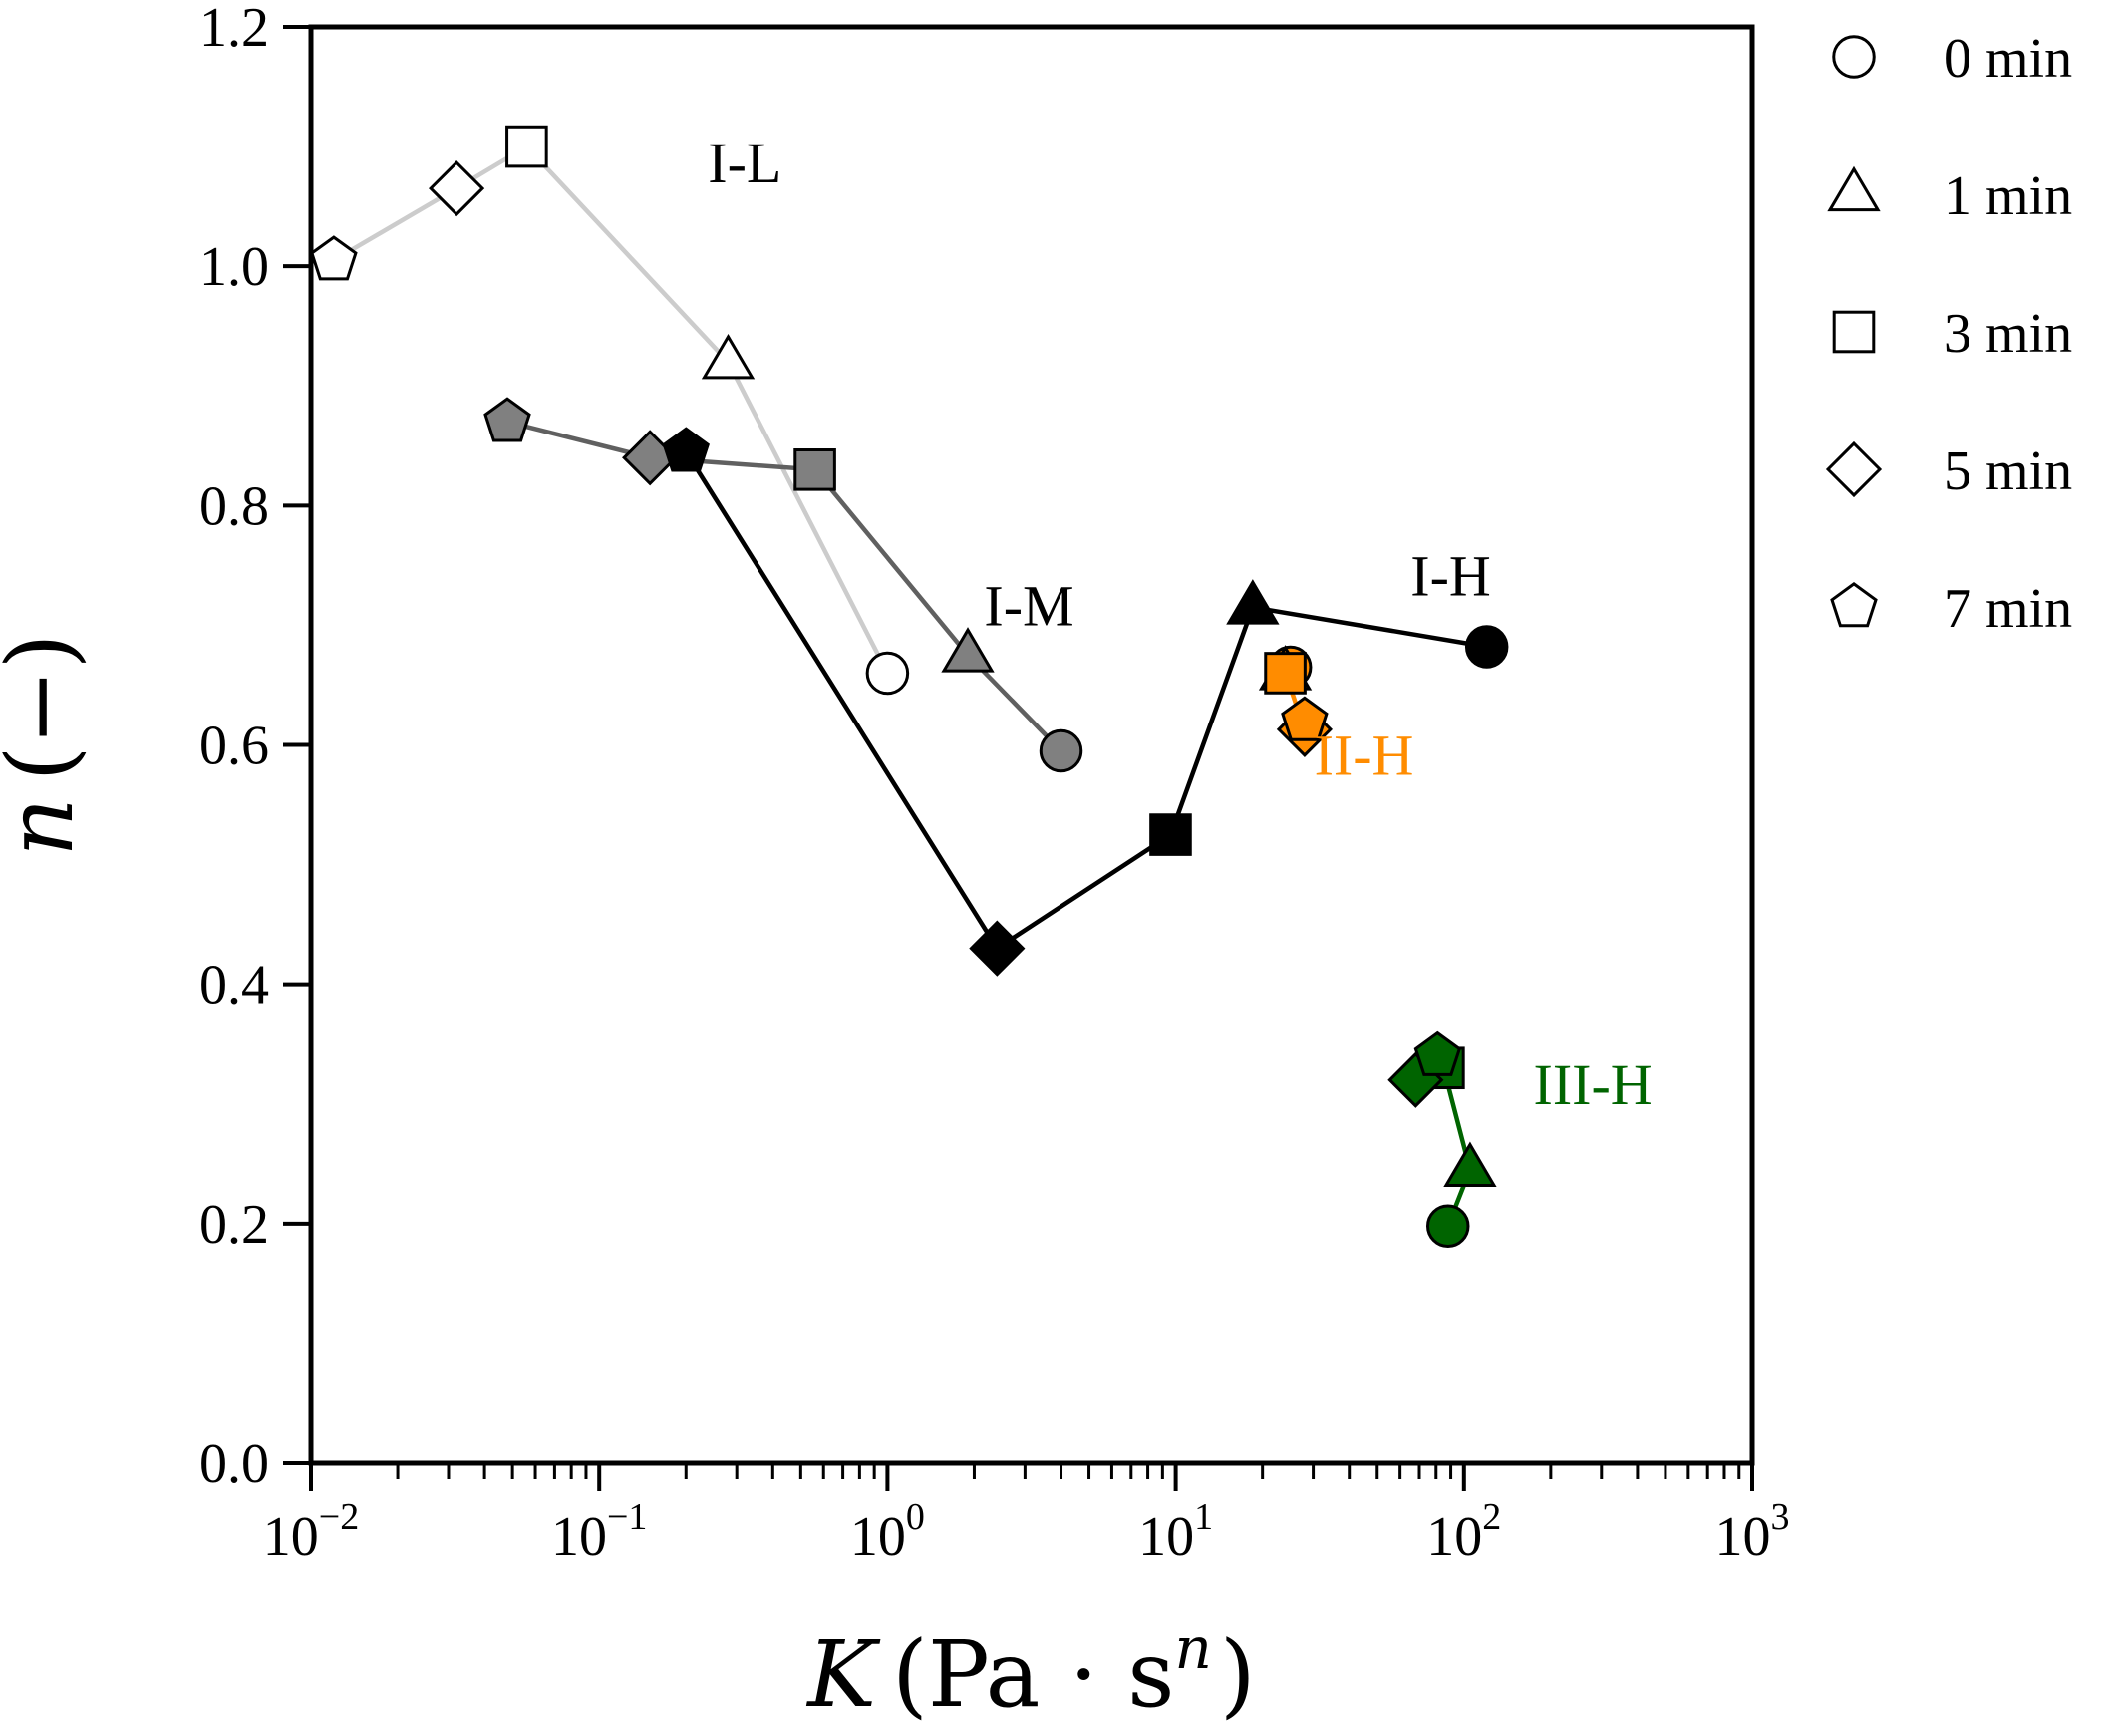  Describe the element at coordinates (47, 707) in the screenshot. I see `y-axis-unit: (−)` at that location.